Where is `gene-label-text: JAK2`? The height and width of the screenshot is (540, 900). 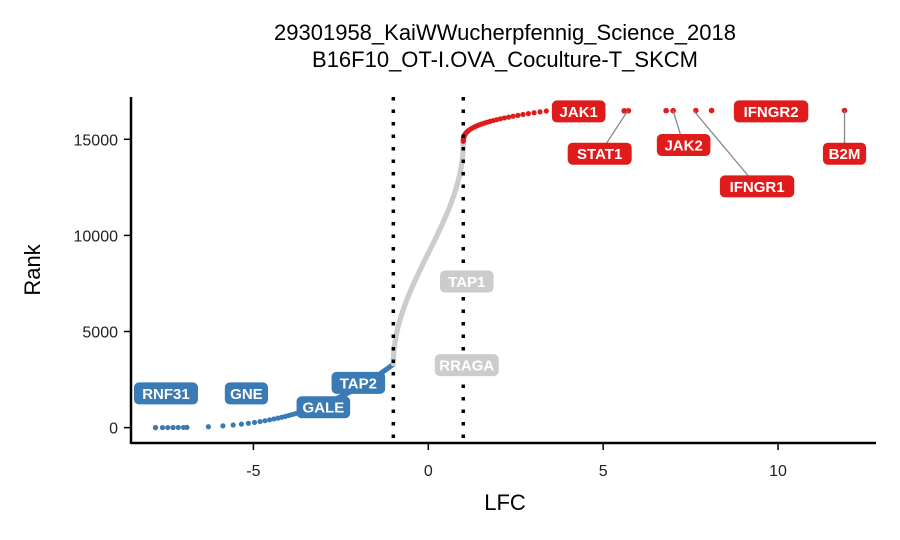
gene-label-text: JAK2 is located at coordinates (683, 146).